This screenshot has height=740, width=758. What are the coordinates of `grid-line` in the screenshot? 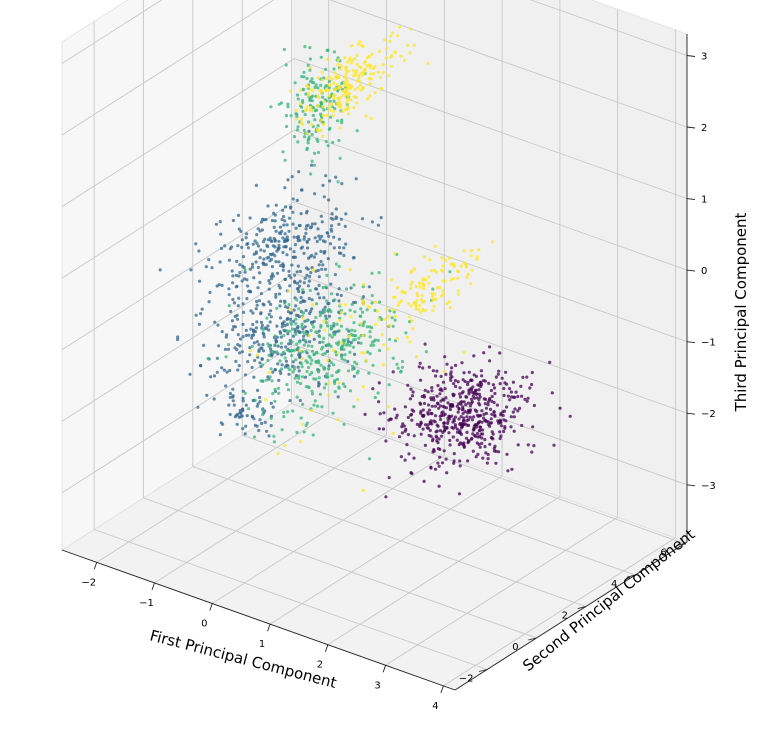 It's located at (178, 419).